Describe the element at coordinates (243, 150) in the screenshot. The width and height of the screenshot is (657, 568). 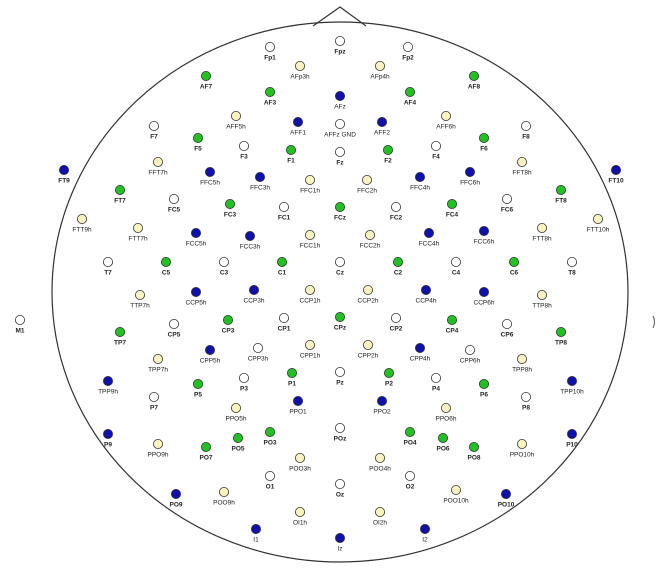
I see `electrode-f3: F3` at that location.